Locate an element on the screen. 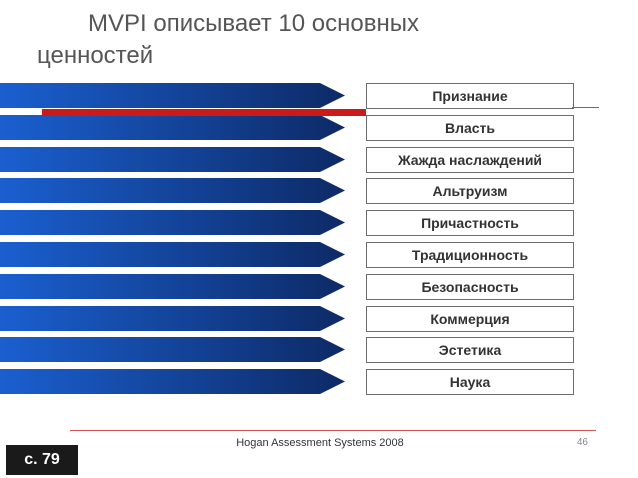 The width and height of the screenshot is (638, 478). red-highlight-line is located at coordinates (585, 107).